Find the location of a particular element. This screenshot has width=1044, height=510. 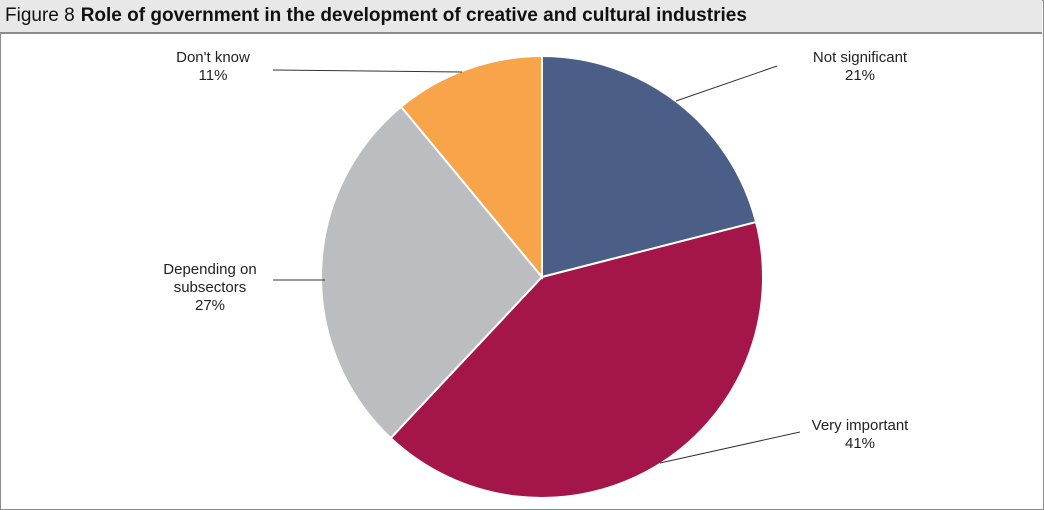

slice-name: Depending on is located at coordinates (209, 269).